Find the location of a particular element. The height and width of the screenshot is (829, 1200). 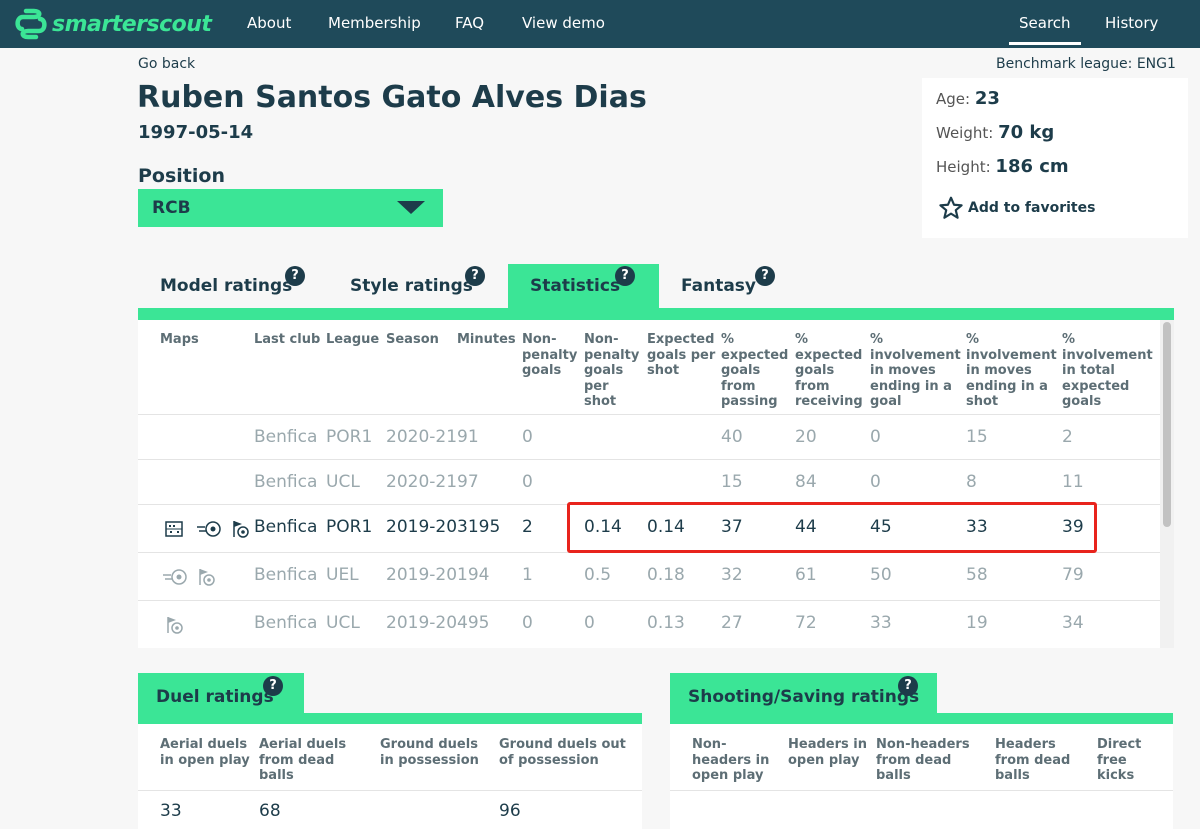

divider is located at coordinates (390, 790).